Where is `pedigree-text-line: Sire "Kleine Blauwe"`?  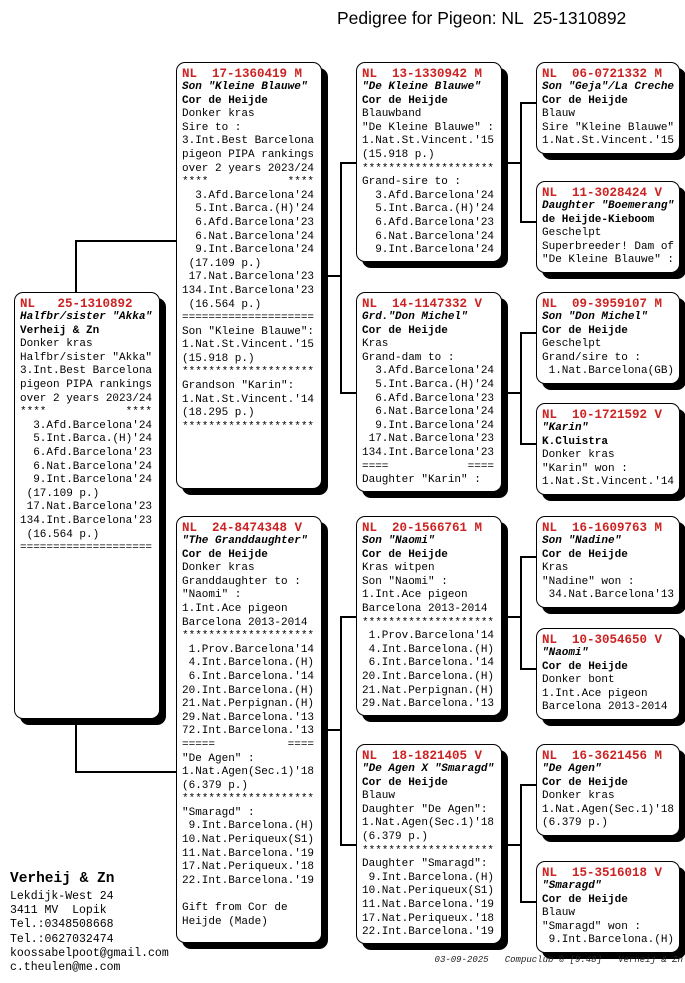 pedigree-text-line: Sire "Kleine Blauwe" is located at coordinates (608, 127).